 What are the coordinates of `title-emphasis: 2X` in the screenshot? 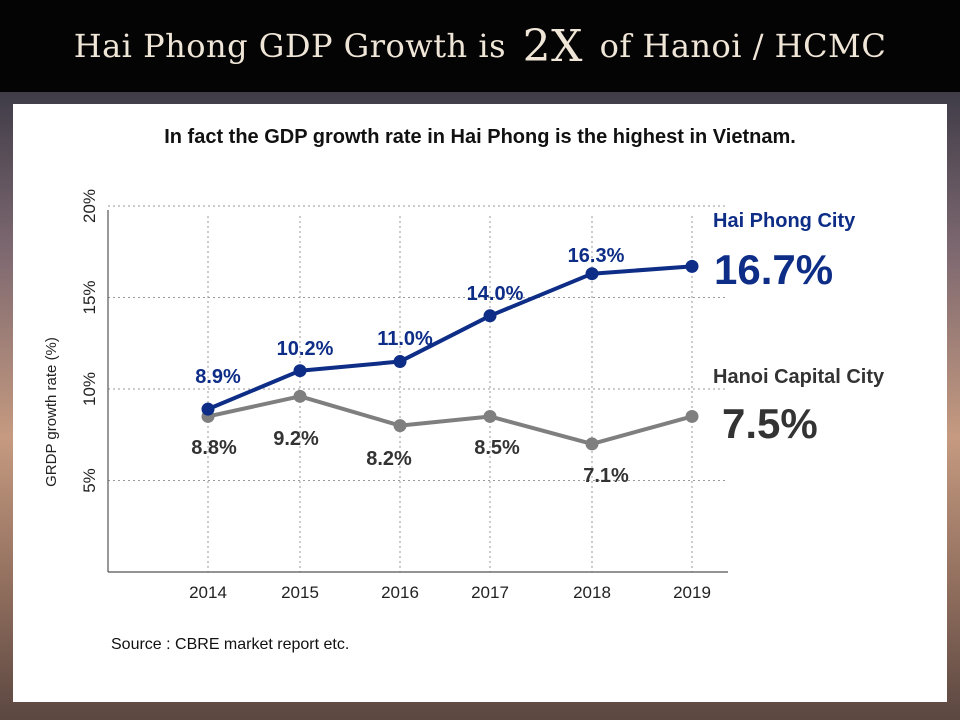 It's located at (552, 46).